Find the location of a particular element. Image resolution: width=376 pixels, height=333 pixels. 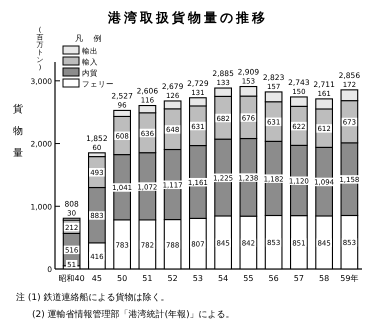

chart-title: 港湾取扱貨物量の推移 is located at coordinates (187, 18).